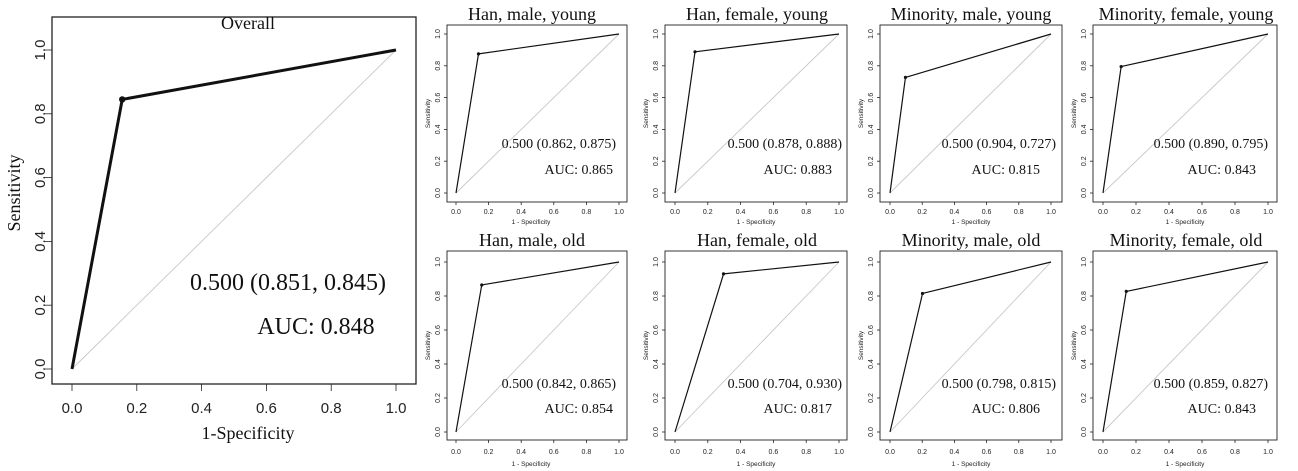 The image size is (1298, 471). What do you see at coordinates (532, 14) in the screenshot?
I see `chart-title: Han, male, young` at bounding box center [532, 14].